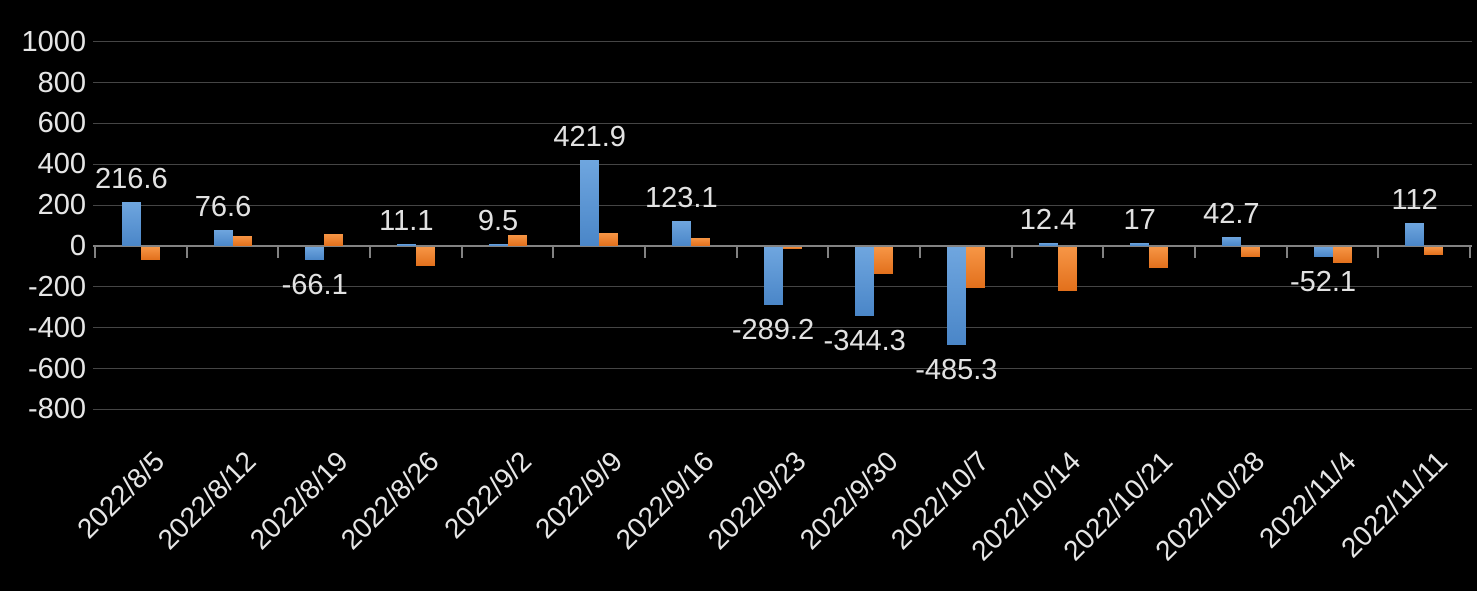 The image size is (1477, 591). Describe the element at coordinates (53, 41) in the screenshot. I see `y-axis-label: 1000` at that location.